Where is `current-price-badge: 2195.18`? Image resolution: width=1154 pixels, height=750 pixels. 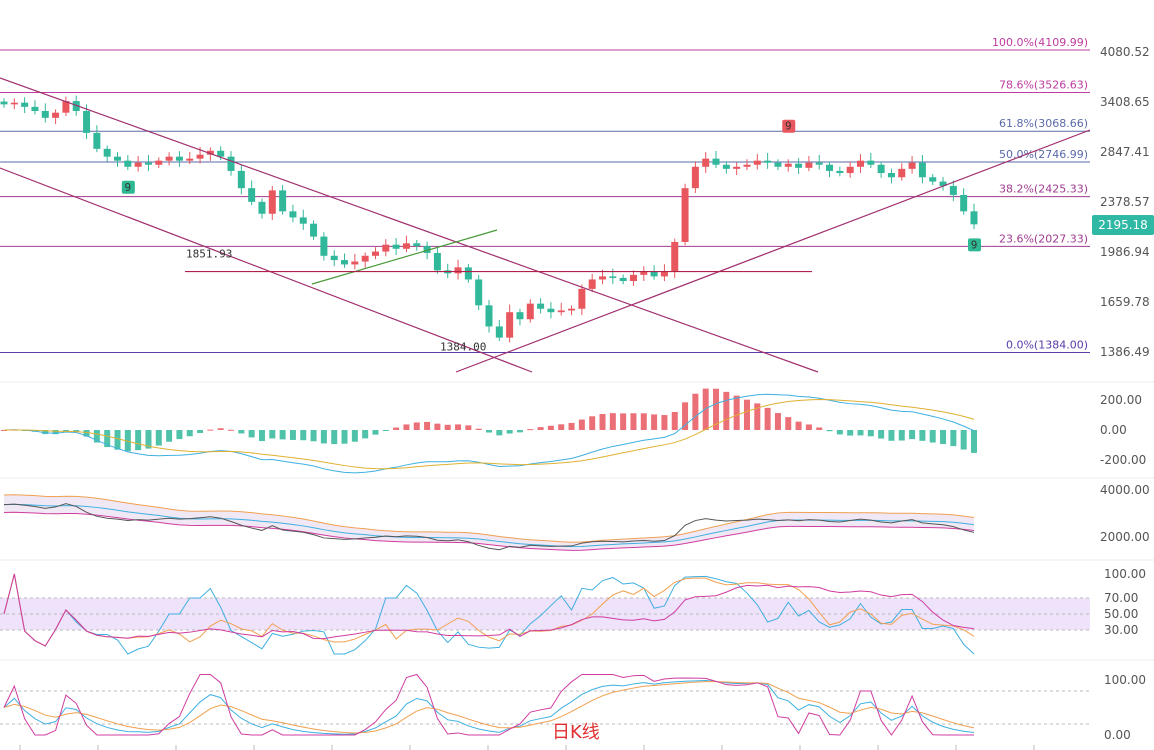 current-price-badge: 2195.18 is located at coordinates (1123, 225).